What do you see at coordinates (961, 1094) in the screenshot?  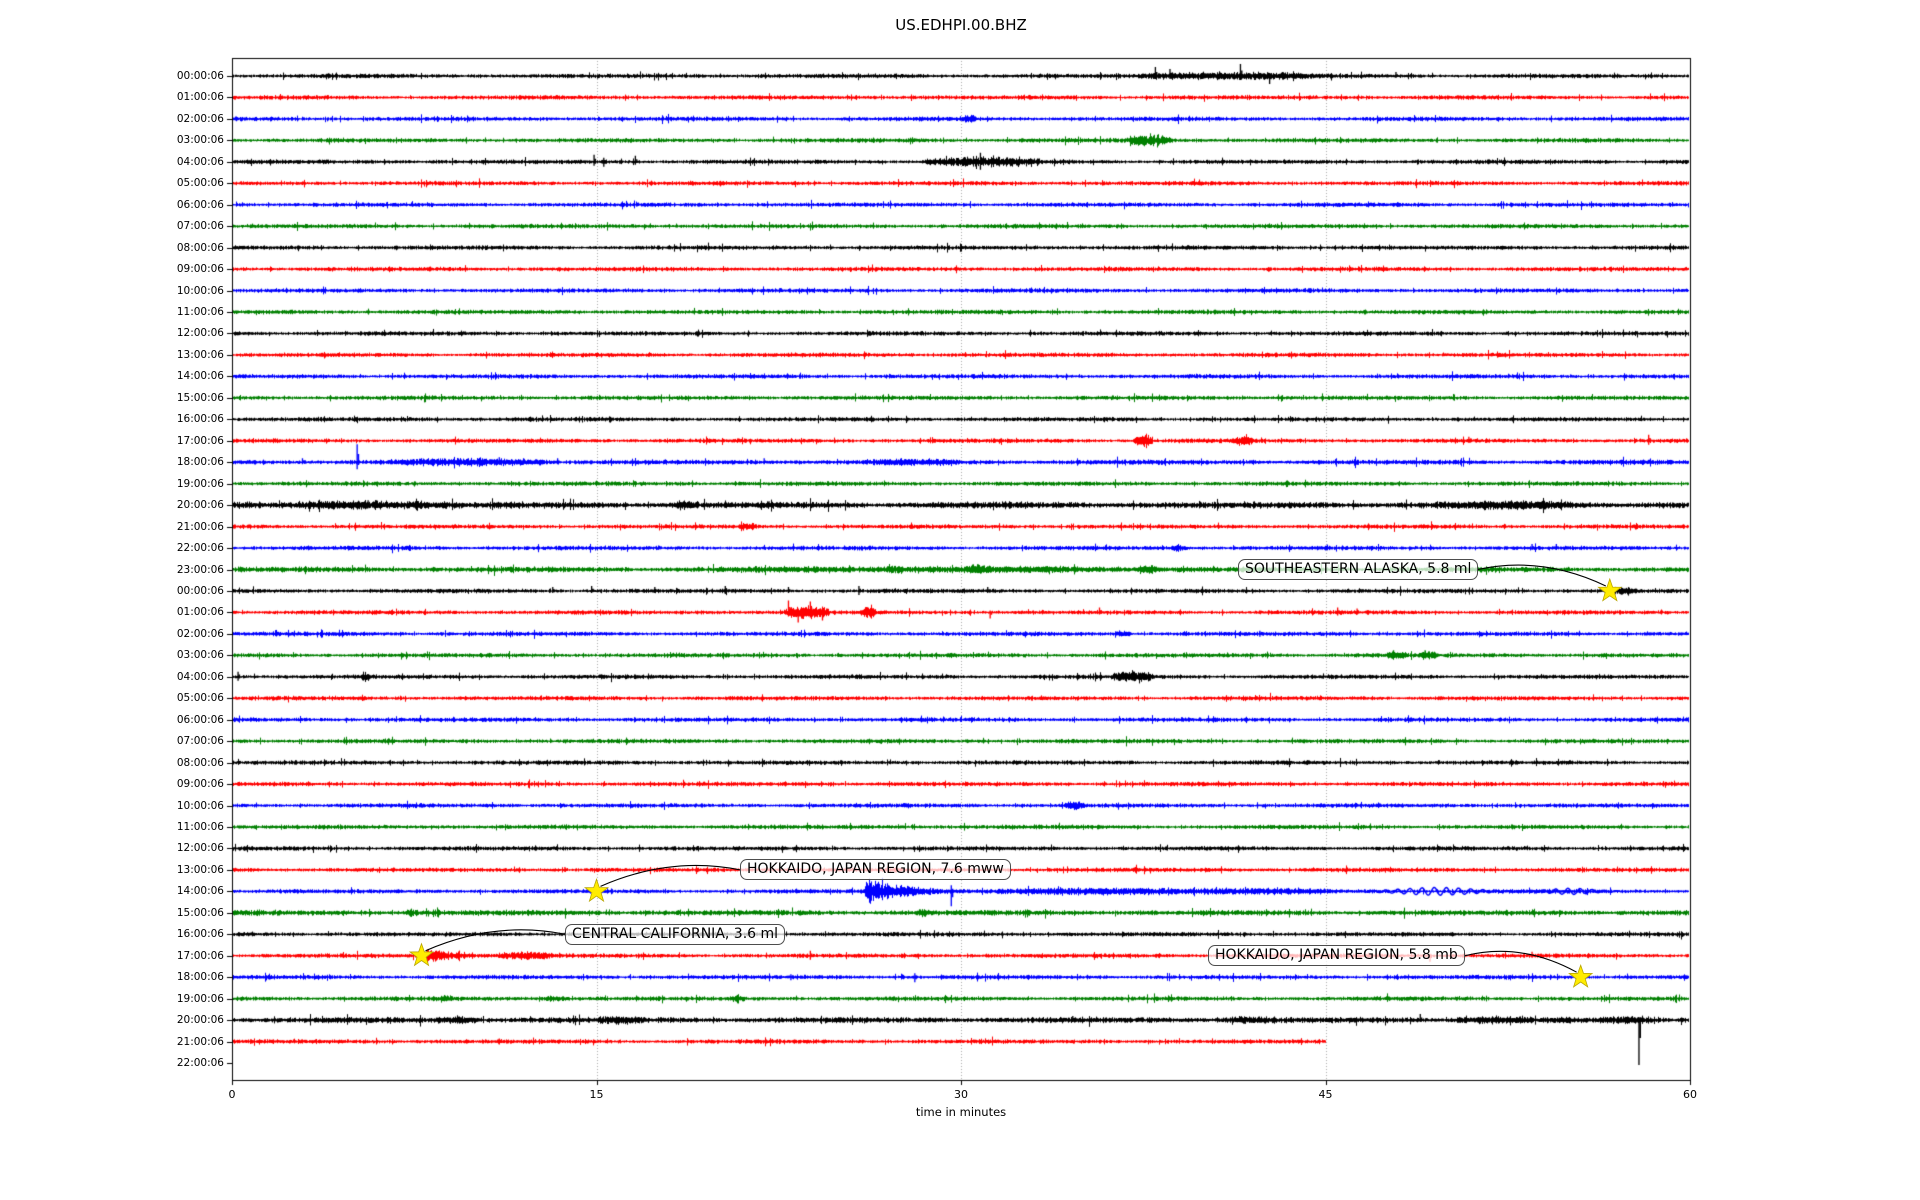 I see `x-tick-label: 30` at bounding box center [961, 1094].